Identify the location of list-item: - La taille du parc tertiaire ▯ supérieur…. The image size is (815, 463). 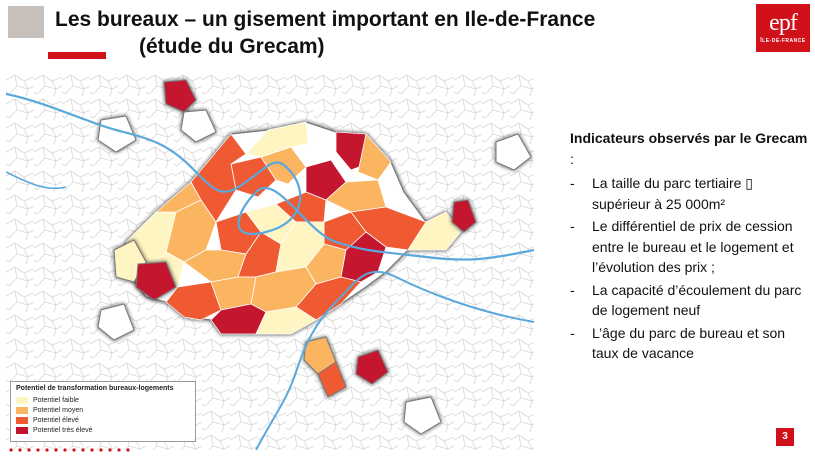
(690, 193).